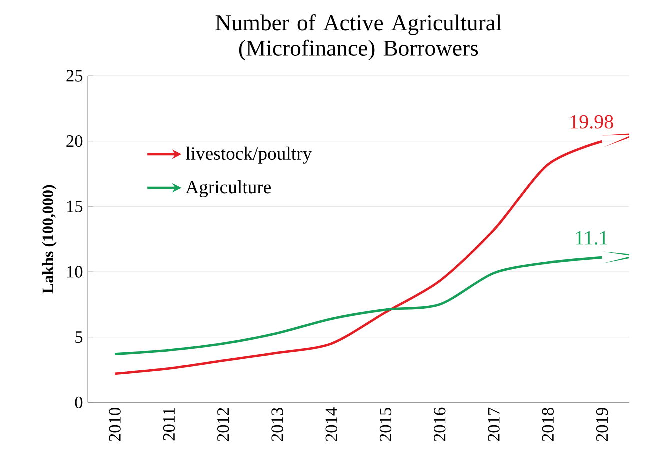 Image resolution: width=645 pixels, height=464 pixels. What do you see at coordinates (386, 425) in the screenshot?
I see `x-tick-label: 2015` at bounding box center [386, 425].